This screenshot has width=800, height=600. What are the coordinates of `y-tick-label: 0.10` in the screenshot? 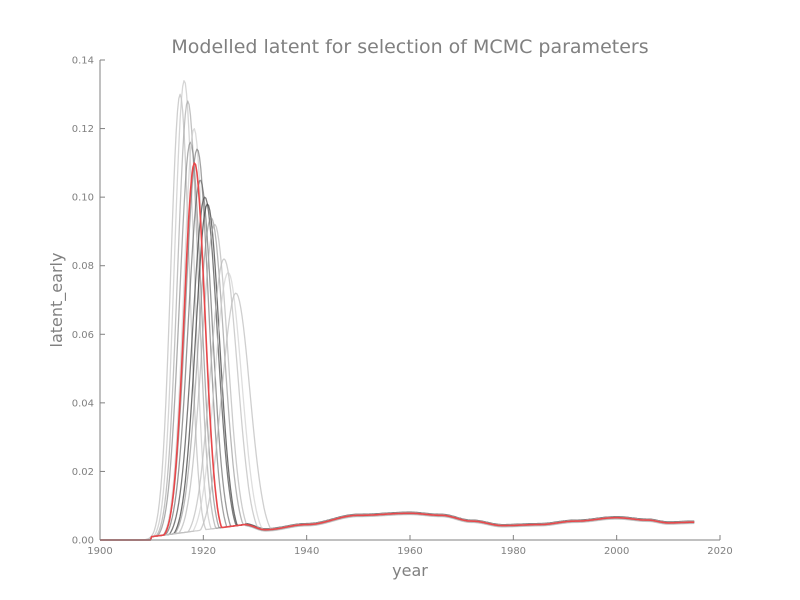 It's located at (83, 198).